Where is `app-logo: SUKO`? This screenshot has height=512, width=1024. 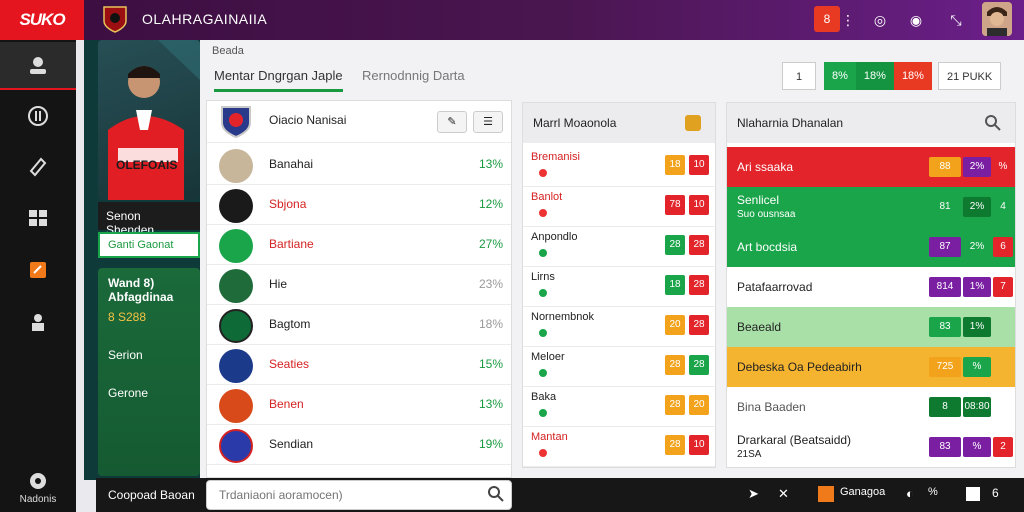 app-logo: SUKO is located at coordinates (42, 20).